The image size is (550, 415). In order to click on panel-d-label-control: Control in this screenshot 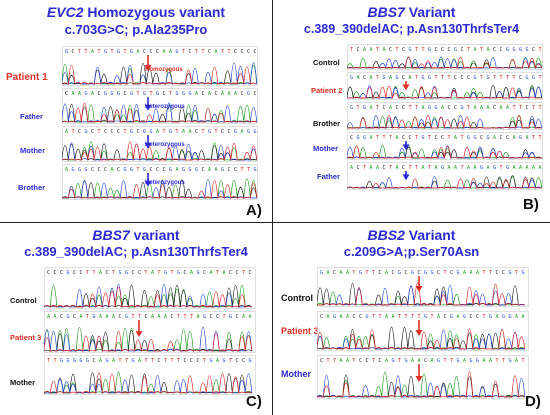, I will do `click(297, 298)`.